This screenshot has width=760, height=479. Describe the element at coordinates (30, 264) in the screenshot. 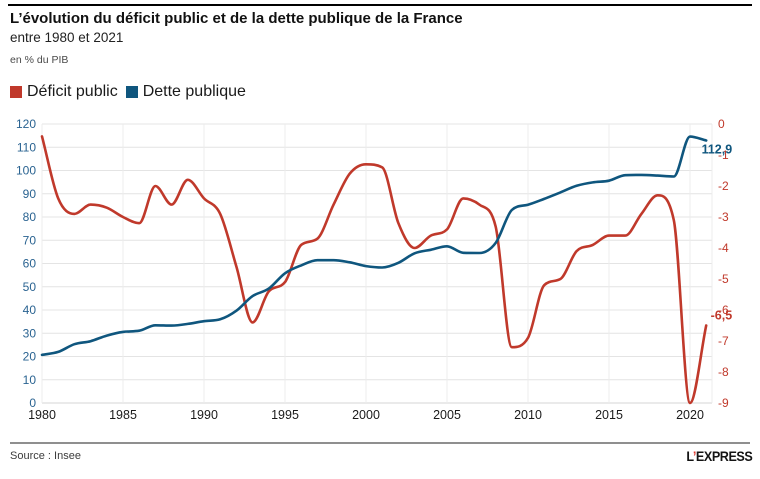

I see `y-axis-left-tick-label: 60` at that location.